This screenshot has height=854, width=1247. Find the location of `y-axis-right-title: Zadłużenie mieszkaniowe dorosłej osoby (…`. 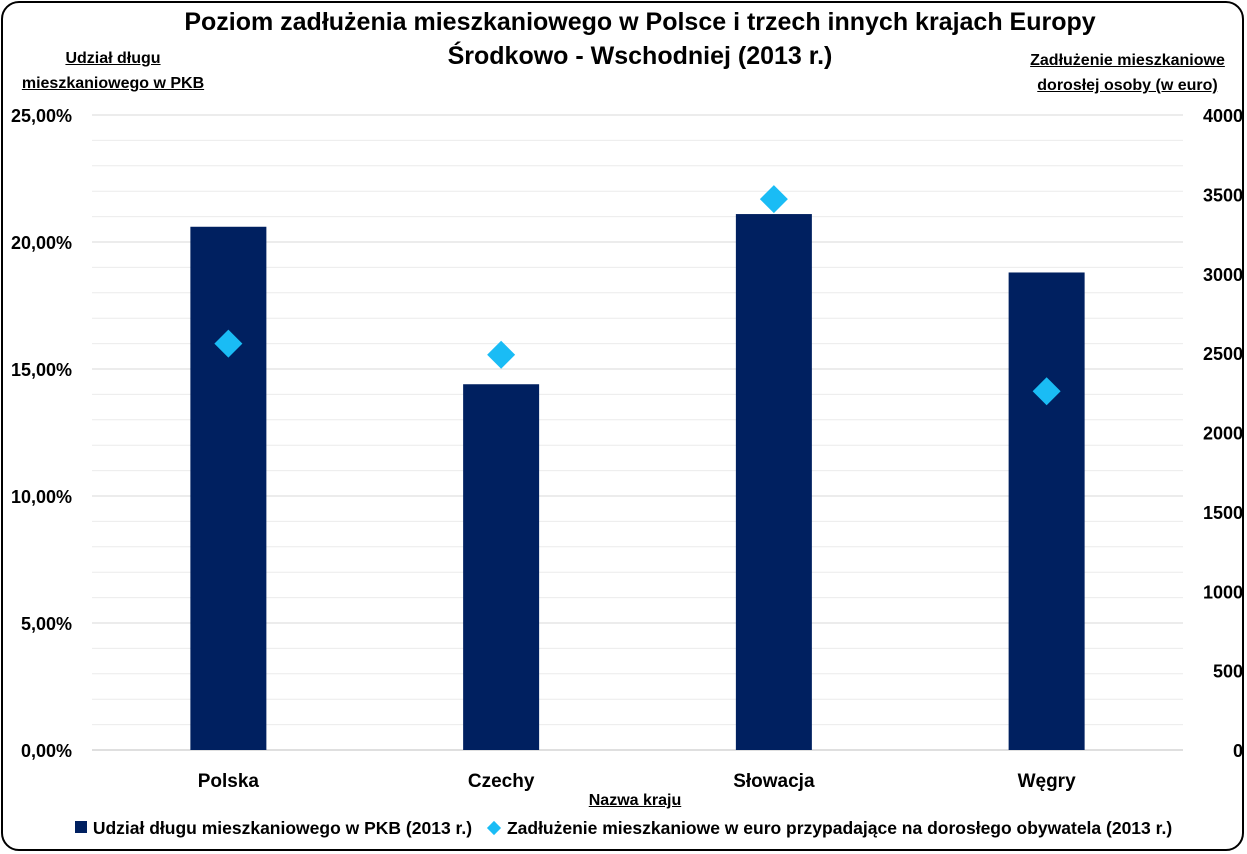

y-axis-right-title: Zadłużenie mieszkaniowe dorosłej osoby (… is located at coordinates (1127, 73).